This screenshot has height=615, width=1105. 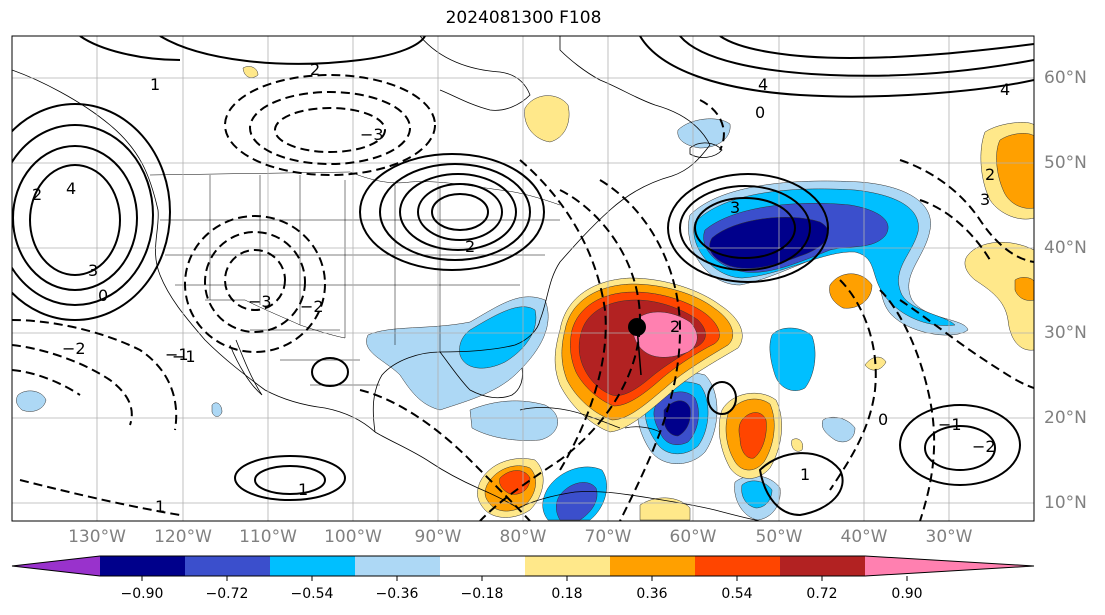 I want to click on storm-track, so click(x=639, y=351).